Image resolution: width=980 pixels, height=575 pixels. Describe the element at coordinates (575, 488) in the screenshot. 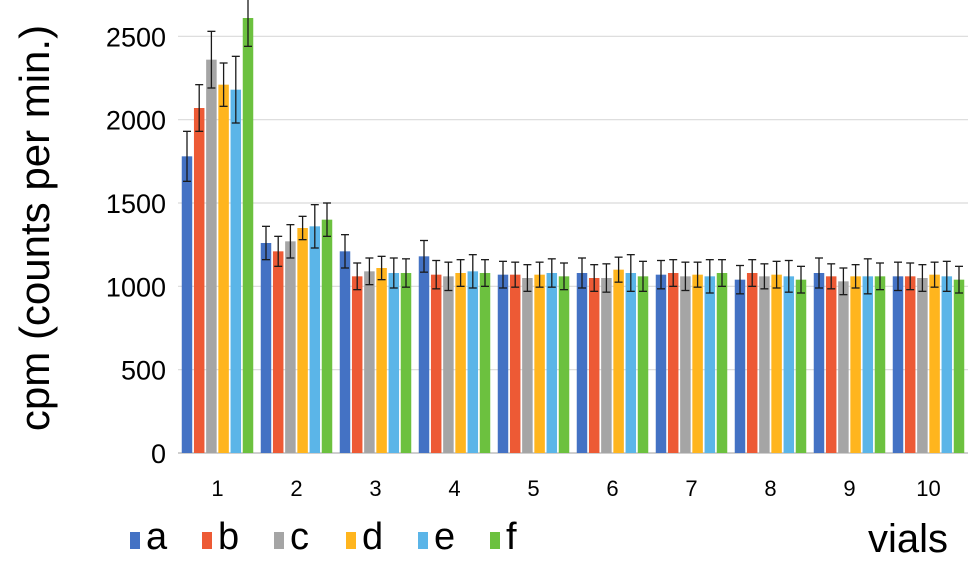

I see `x-tick-labels: 1 2 3 4 5 6 7 8 9 10` at that location.